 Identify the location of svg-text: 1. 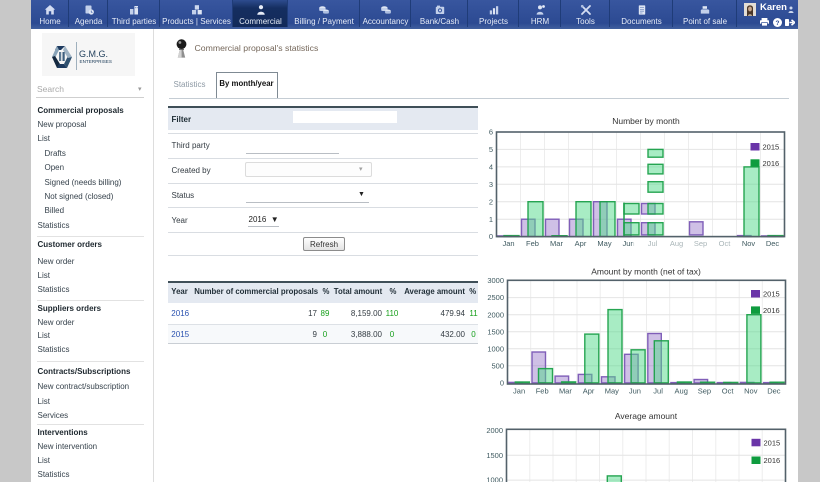
(491, 219).